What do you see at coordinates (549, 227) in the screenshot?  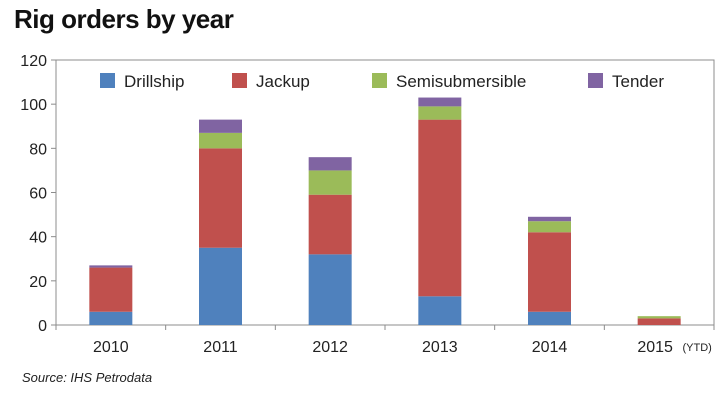 I see `bar-semisubmersible-2014` at bounding box center [549, 227].